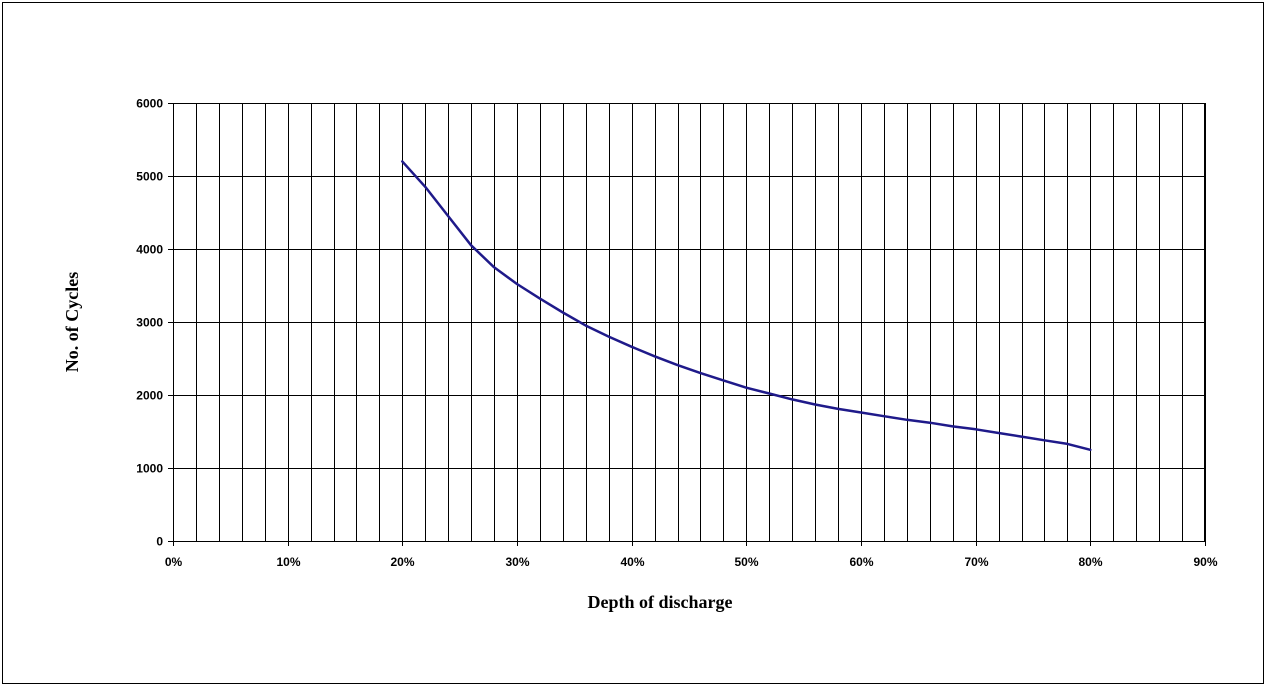 The width and height of the screenshot is (1268, 688). Describe the element at coordinates (976, 562) in the screenshot. I see `x-tick-label: 70%` at that location.